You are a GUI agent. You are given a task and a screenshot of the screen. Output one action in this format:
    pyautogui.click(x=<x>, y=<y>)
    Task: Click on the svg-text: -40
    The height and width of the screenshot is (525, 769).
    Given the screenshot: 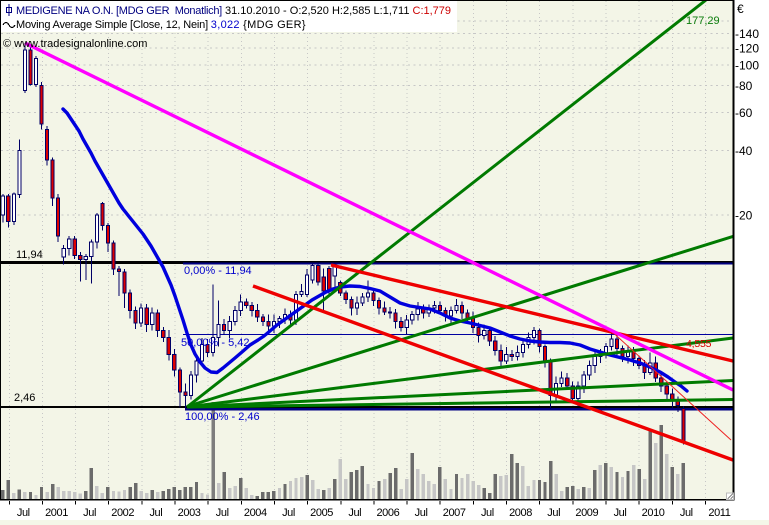 What is the action you would take?
    pyautogui.click(x=744, y=151)
    